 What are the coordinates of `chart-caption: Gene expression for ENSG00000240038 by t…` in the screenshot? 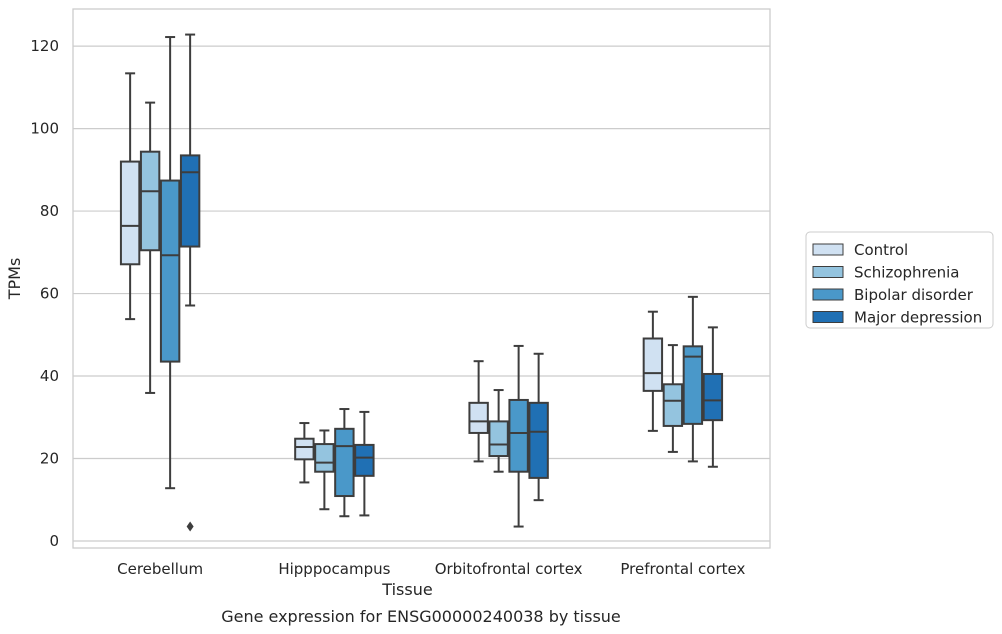 It's located at (421, 616).